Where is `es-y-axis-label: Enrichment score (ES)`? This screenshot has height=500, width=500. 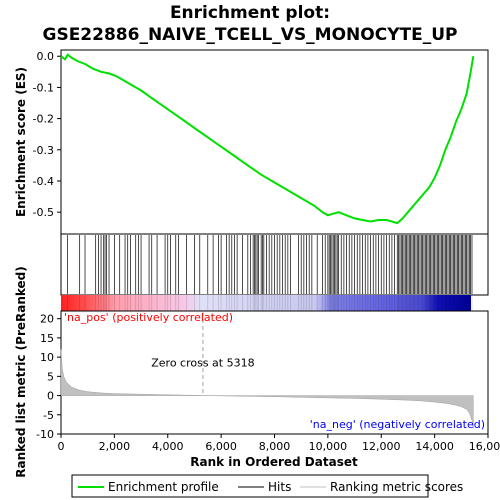
es-y-axis-label: Enrichment score (ES) is located at coordinates (21, 142).